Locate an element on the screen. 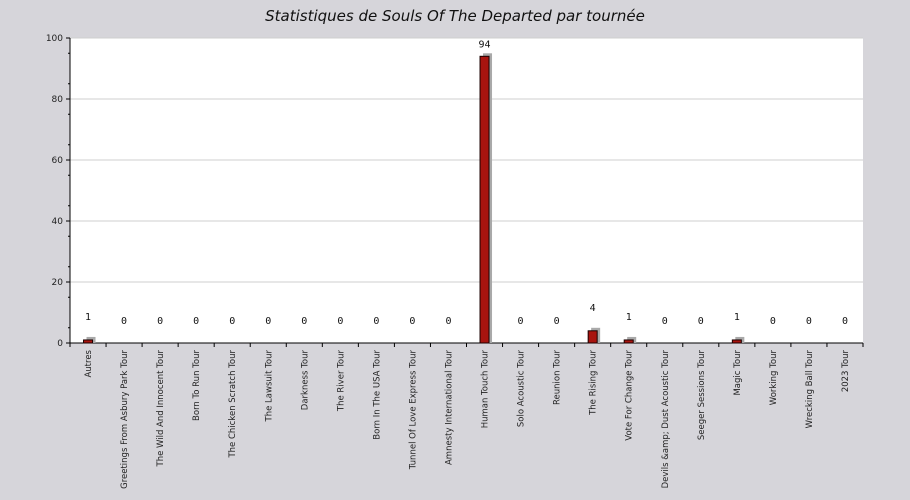 The height and width of the screenshot is (500, 910). category-label-9: Tunnel Of Love Express Tour is located at coordinates (413, 410).